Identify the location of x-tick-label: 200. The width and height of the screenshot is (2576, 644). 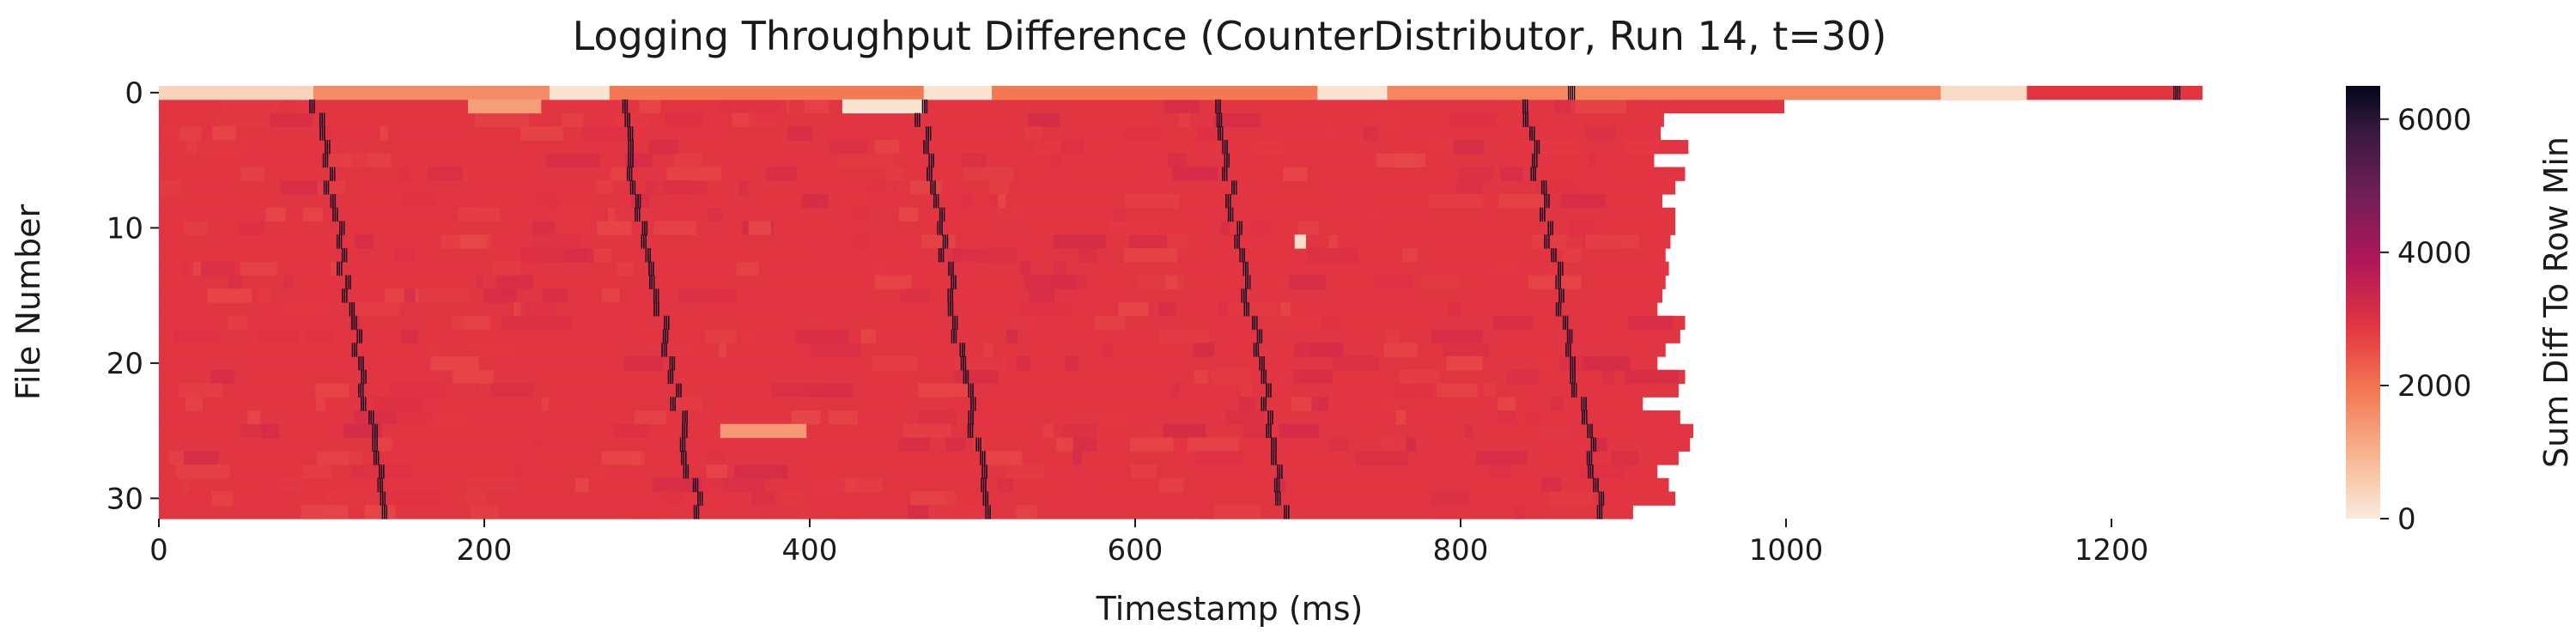
(485, 550).